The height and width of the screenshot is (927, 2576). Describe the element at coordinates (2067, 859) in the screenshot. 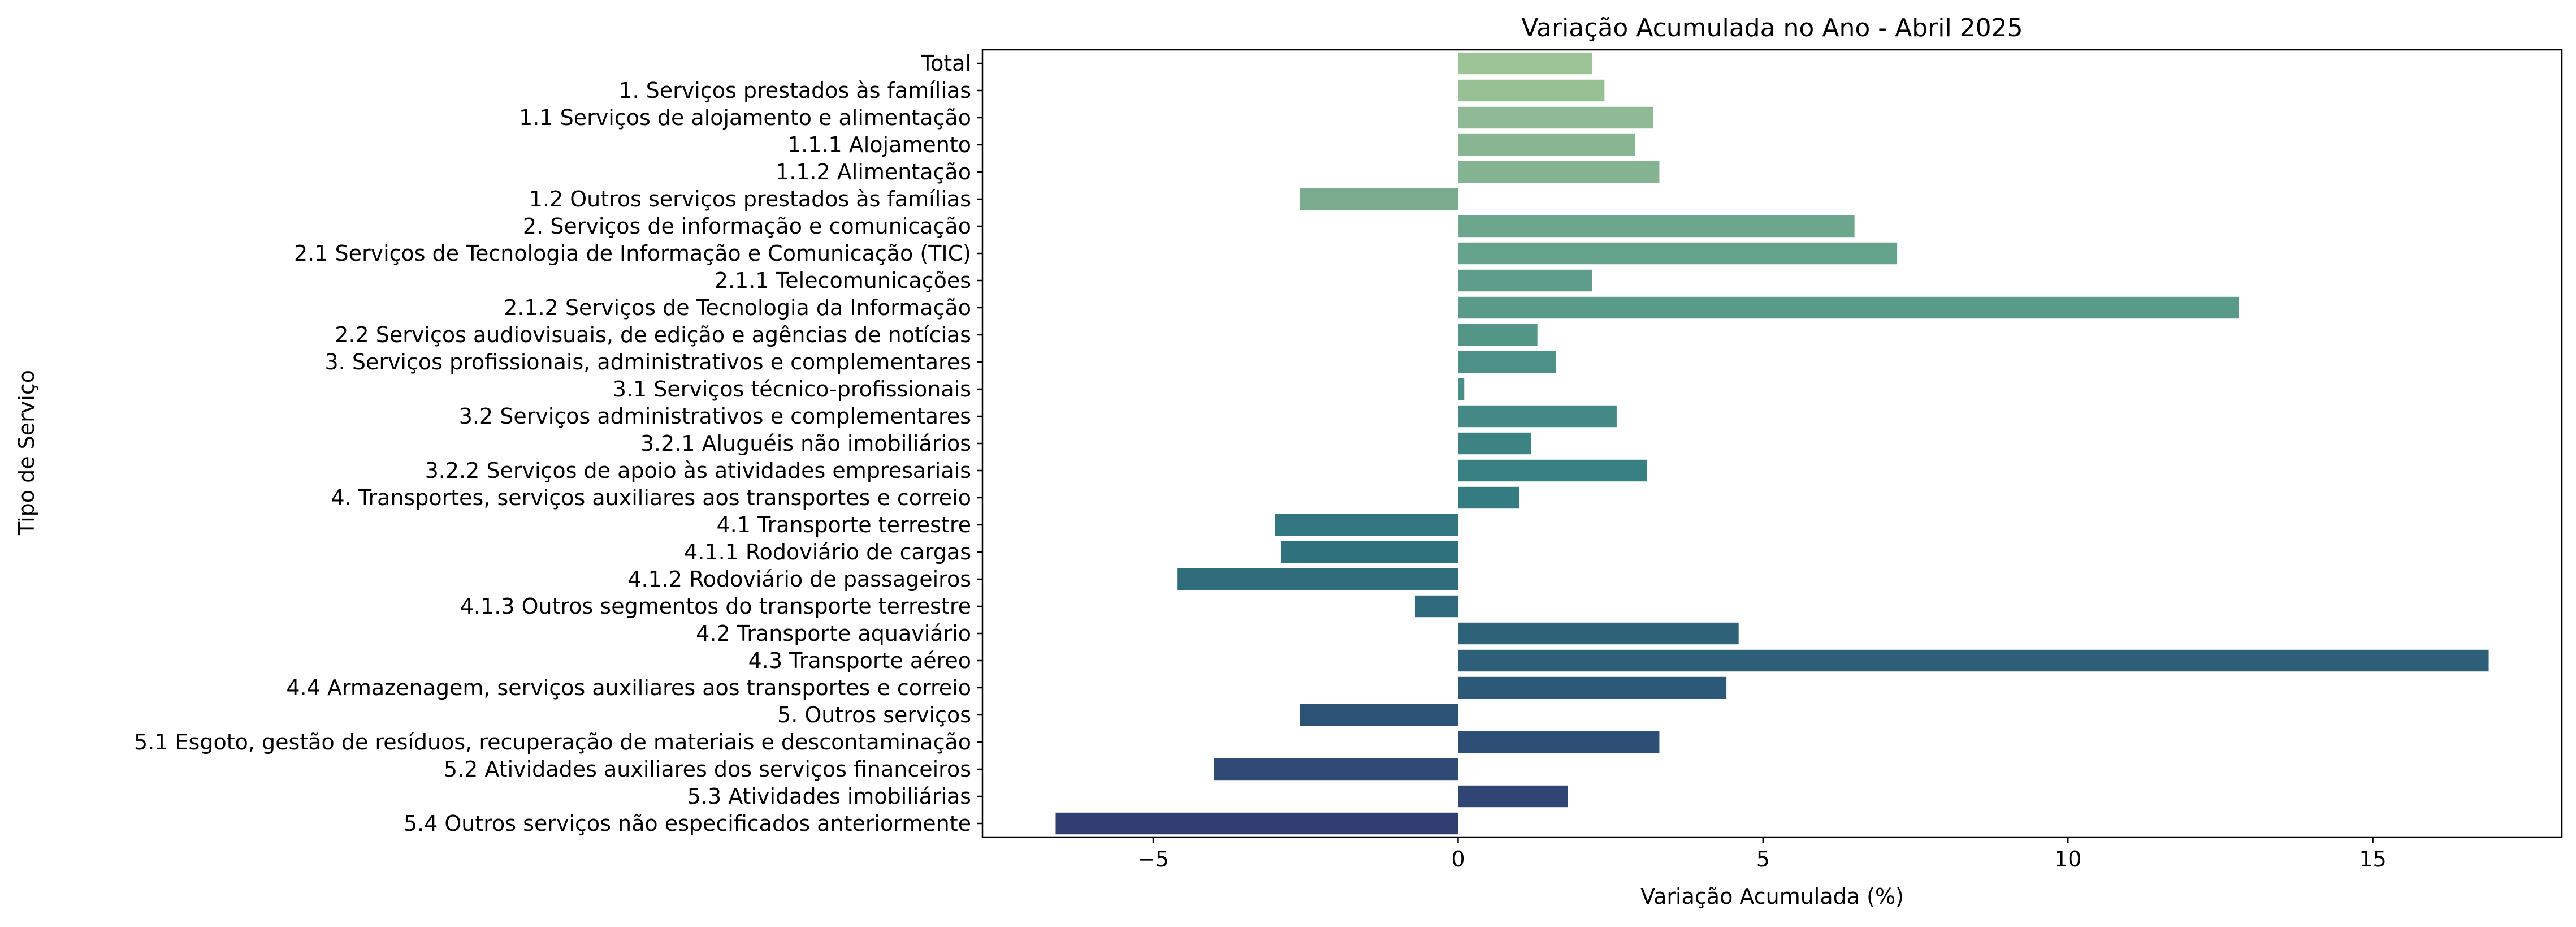

I see `x-tick-label: 10` at that location.